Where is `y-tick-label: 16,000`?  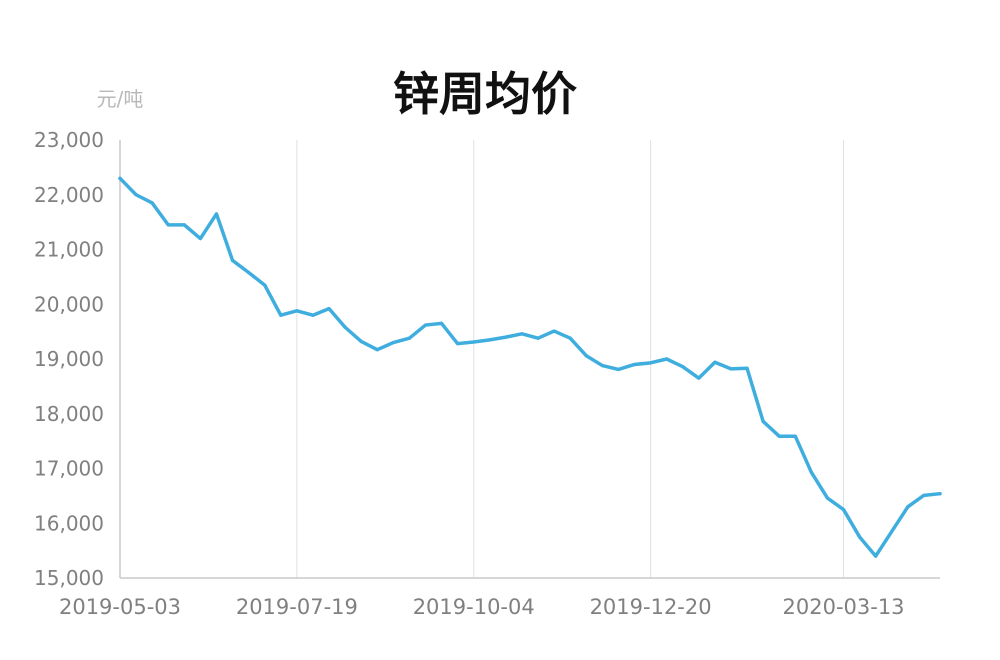
y-tick-label: 16,000 is located at coordinates (69, 523).